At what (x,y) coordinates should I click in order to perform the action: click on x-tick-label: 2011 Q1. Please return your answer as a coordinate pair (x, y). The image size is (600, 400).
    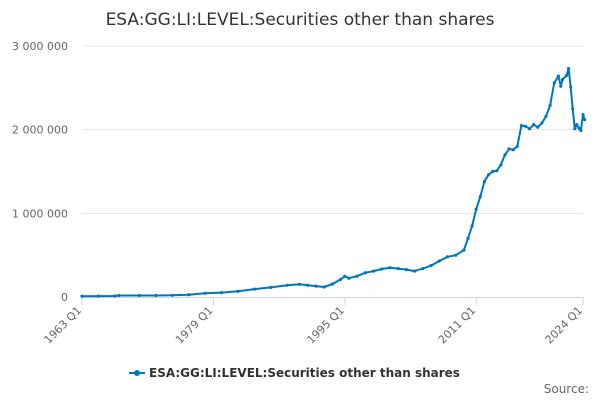
    Looking at the image, I should click on (457, 325).